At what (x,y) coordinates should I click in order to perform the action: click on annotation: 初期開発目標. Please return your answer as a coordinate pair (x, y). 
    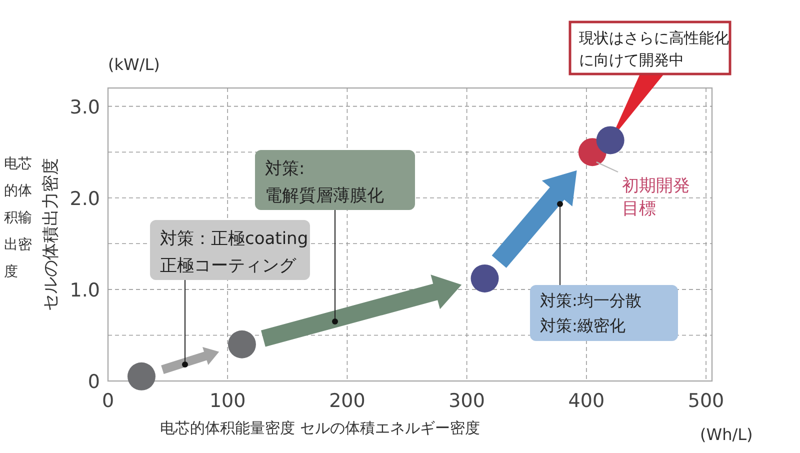
    Looking at the image, I should click on (656, 197).